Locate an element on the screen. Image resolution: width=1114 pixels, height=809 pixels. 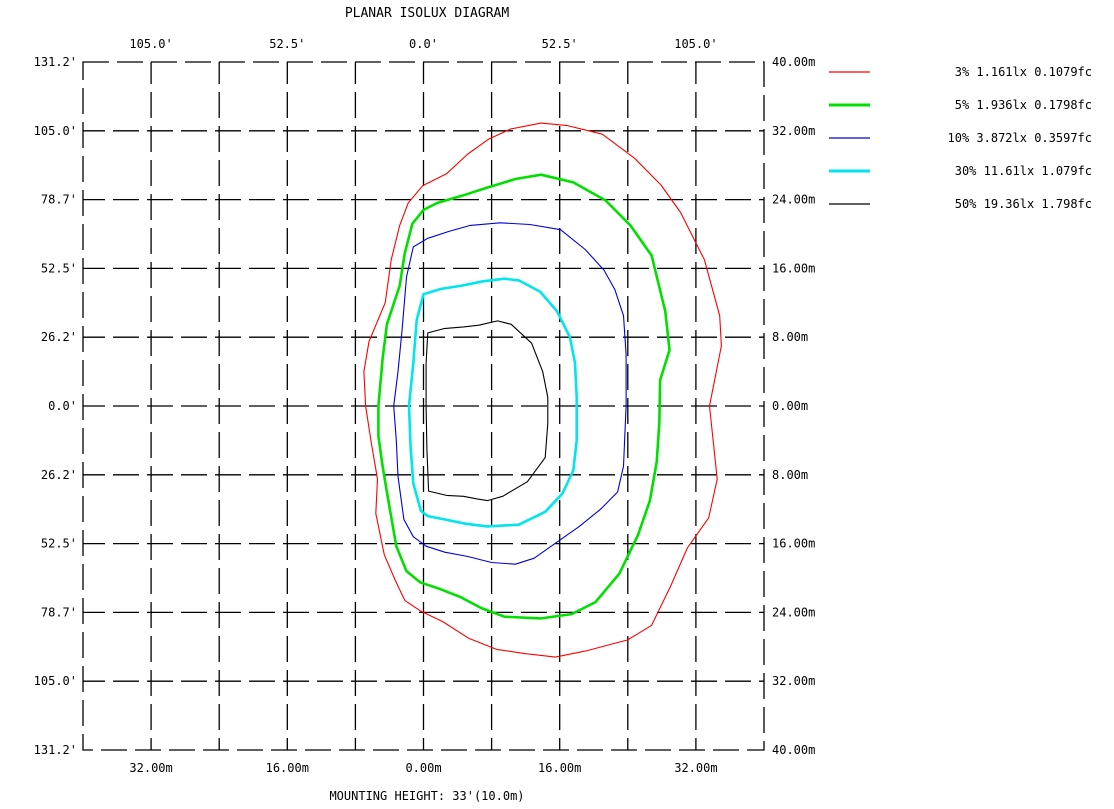
legend-label-4: 30% 11.61lx 1.079fc is located at coordinates (1023, 171).